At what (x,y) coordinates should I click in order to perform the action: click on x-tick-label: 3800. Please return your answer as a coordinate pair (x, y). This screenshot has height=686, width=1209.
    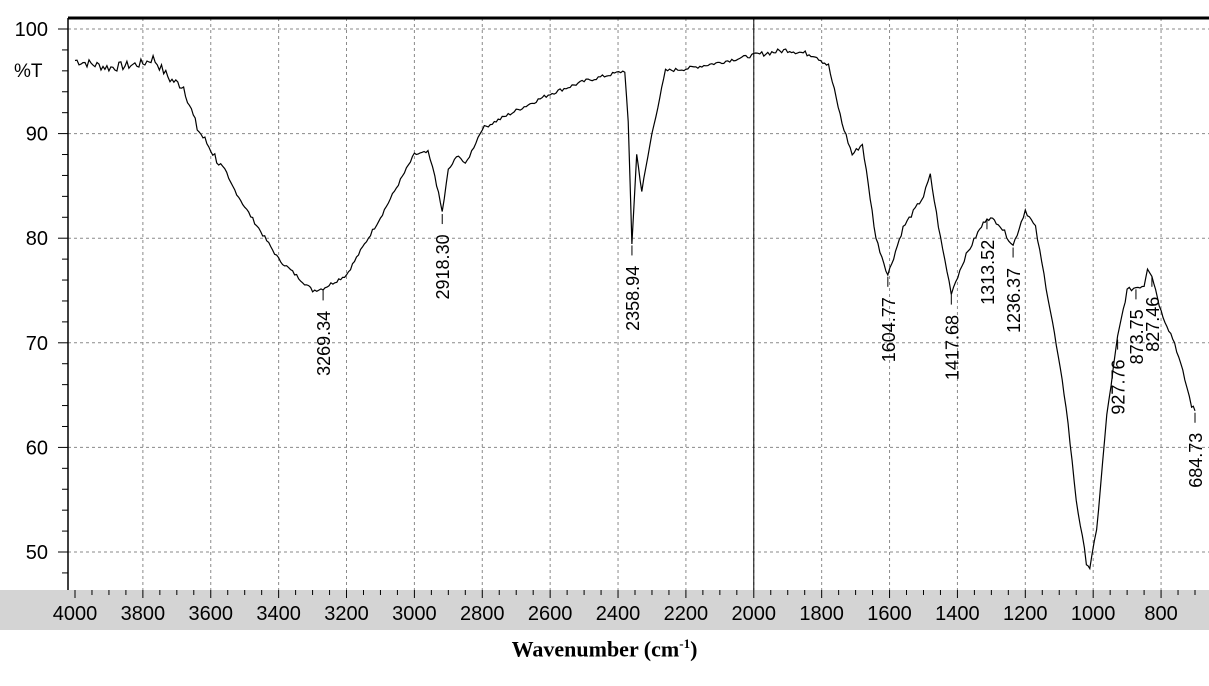
    Looking at the image, I should click on (143, 614).